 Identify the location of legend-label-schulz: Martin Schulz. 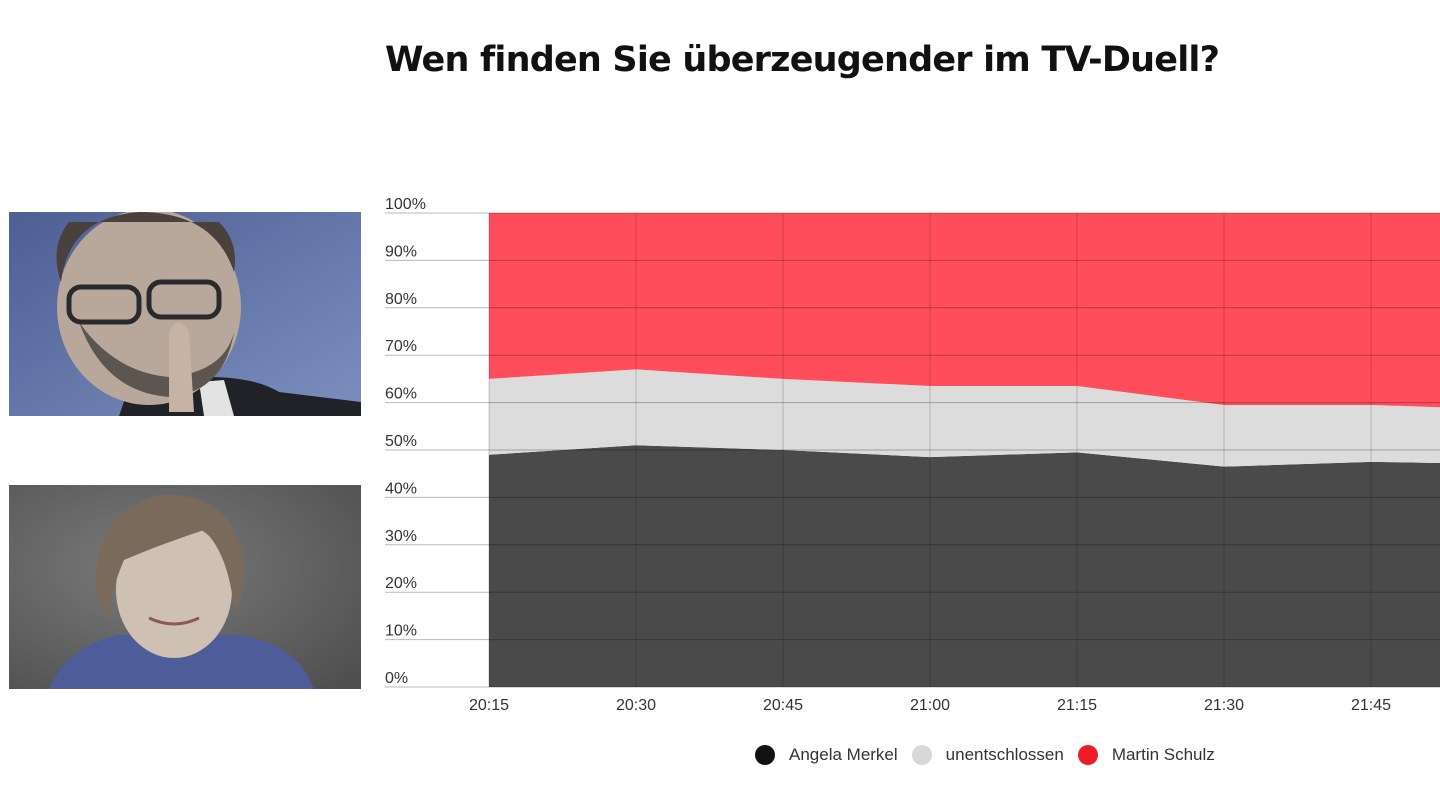
(1163, 754).